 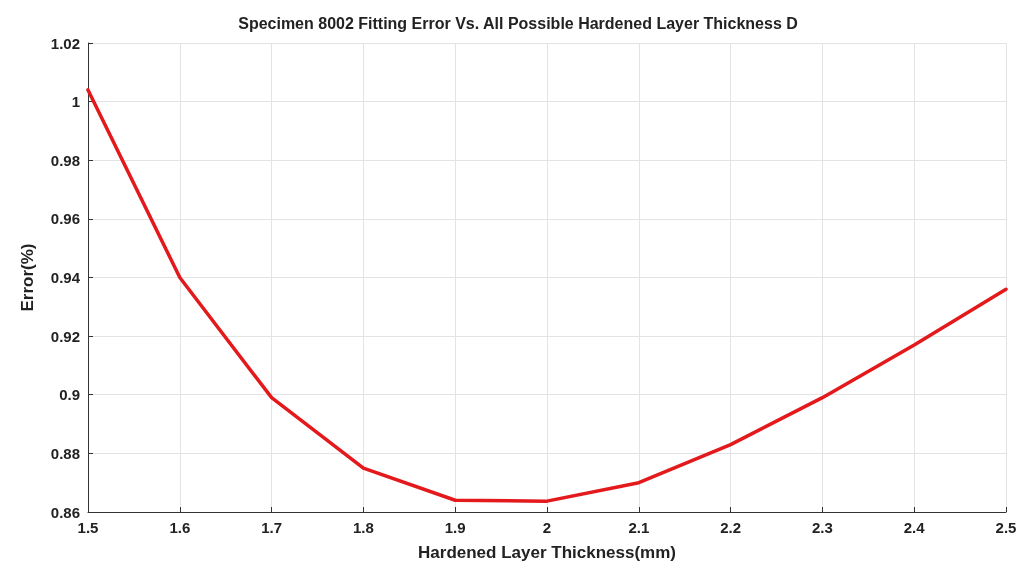 I want to click on x-tick-label: 2, so click(x=547, y=527).